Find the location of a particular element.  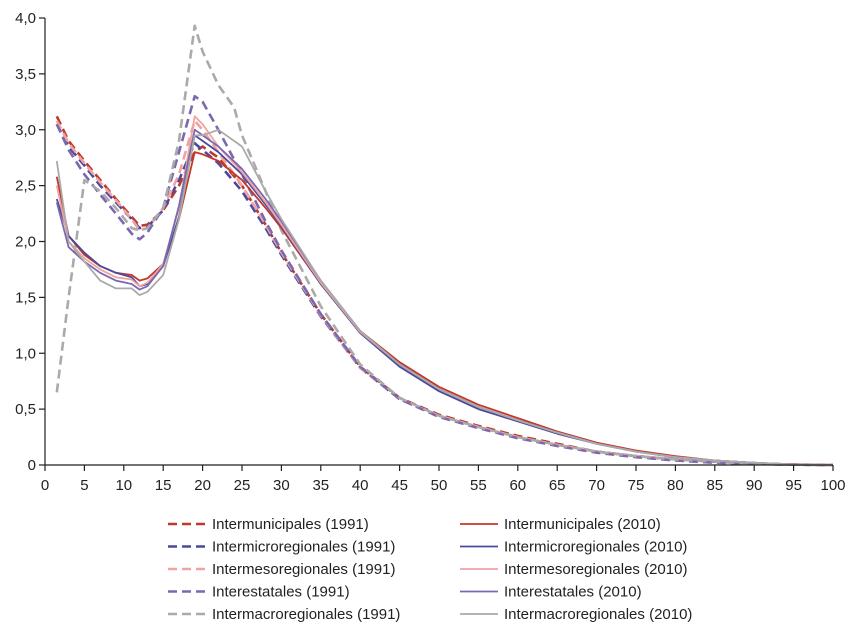

legend-label: Intermunicipales (1991) is located at coordinates (290, 524).